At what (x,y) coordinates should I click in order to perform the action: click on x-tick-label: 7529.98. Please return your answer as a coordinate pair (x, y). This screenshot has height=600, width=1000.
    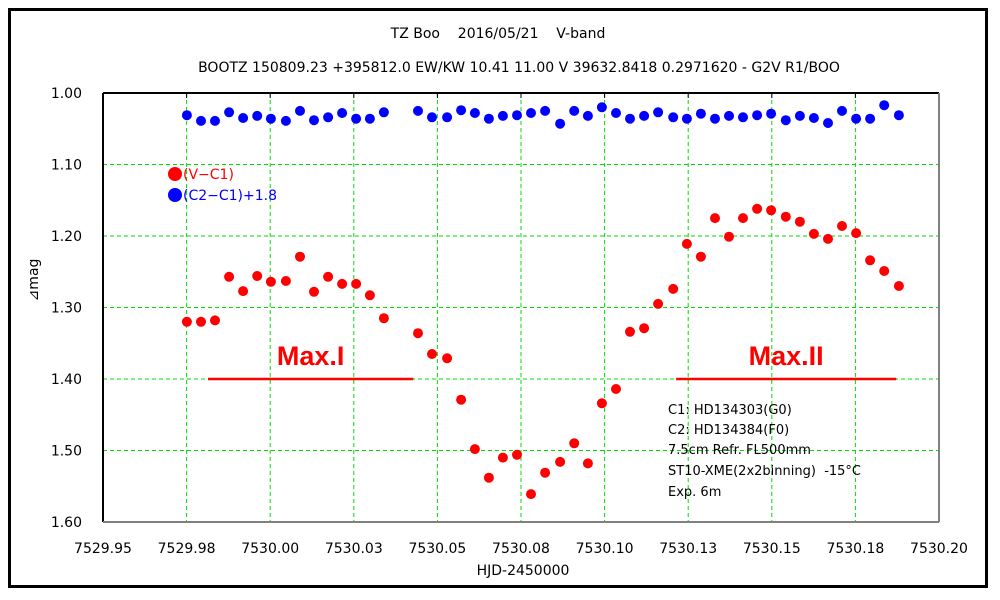
    Looking at the image, I should click on (187, 549).